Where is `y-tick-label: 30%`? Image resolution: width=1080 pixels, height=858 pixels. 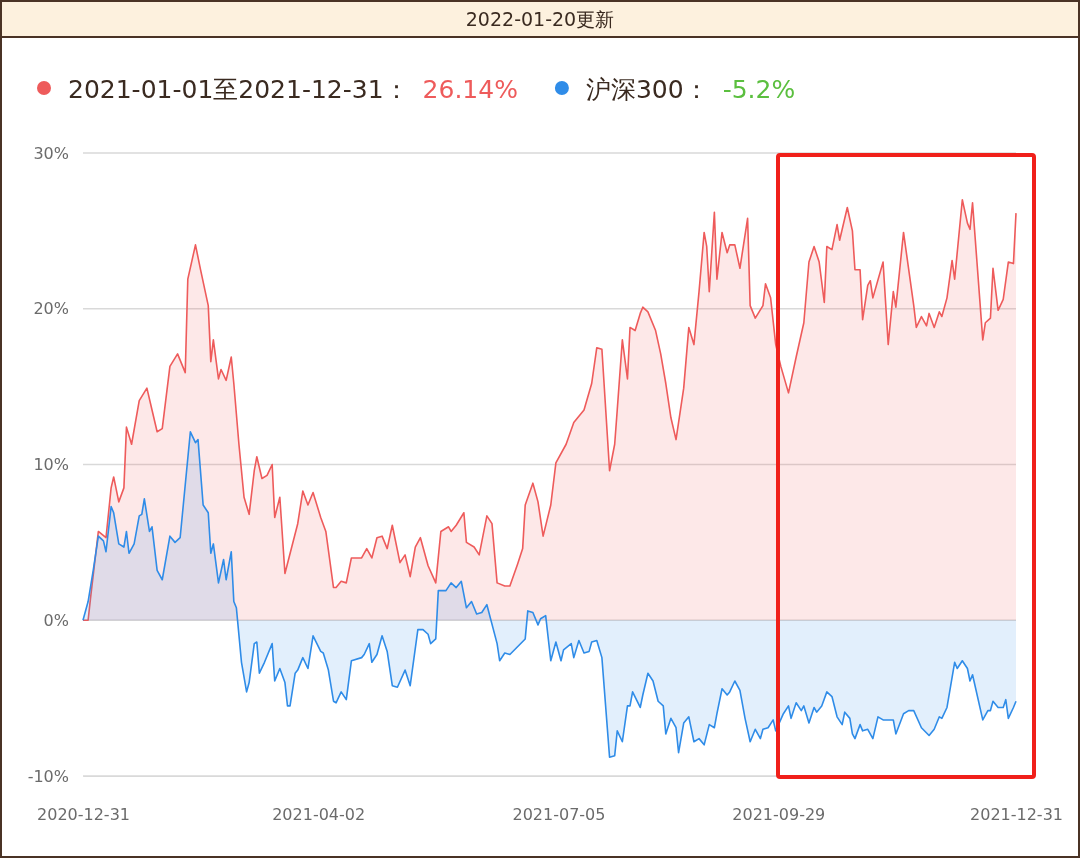 y-tick-label: 30% is located at coordinates (51, 153).